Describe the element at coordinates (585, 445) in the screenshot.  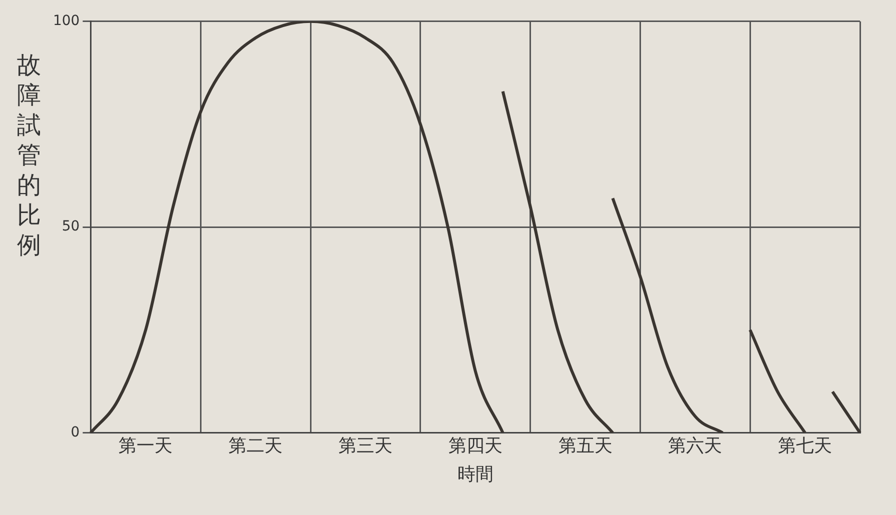
I see `x-tick-label: 第五天` at that location.